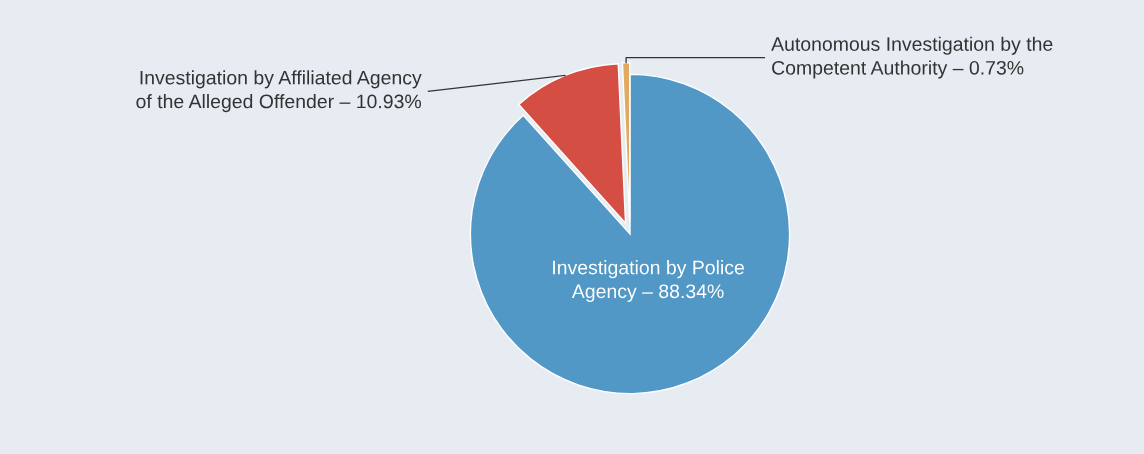  Describe the element at coordinates (279, 91) in the screenshot. I see `slice-label: Investigation by Affiliated Agency of the Alleged Offender – 10.93%` at that location.